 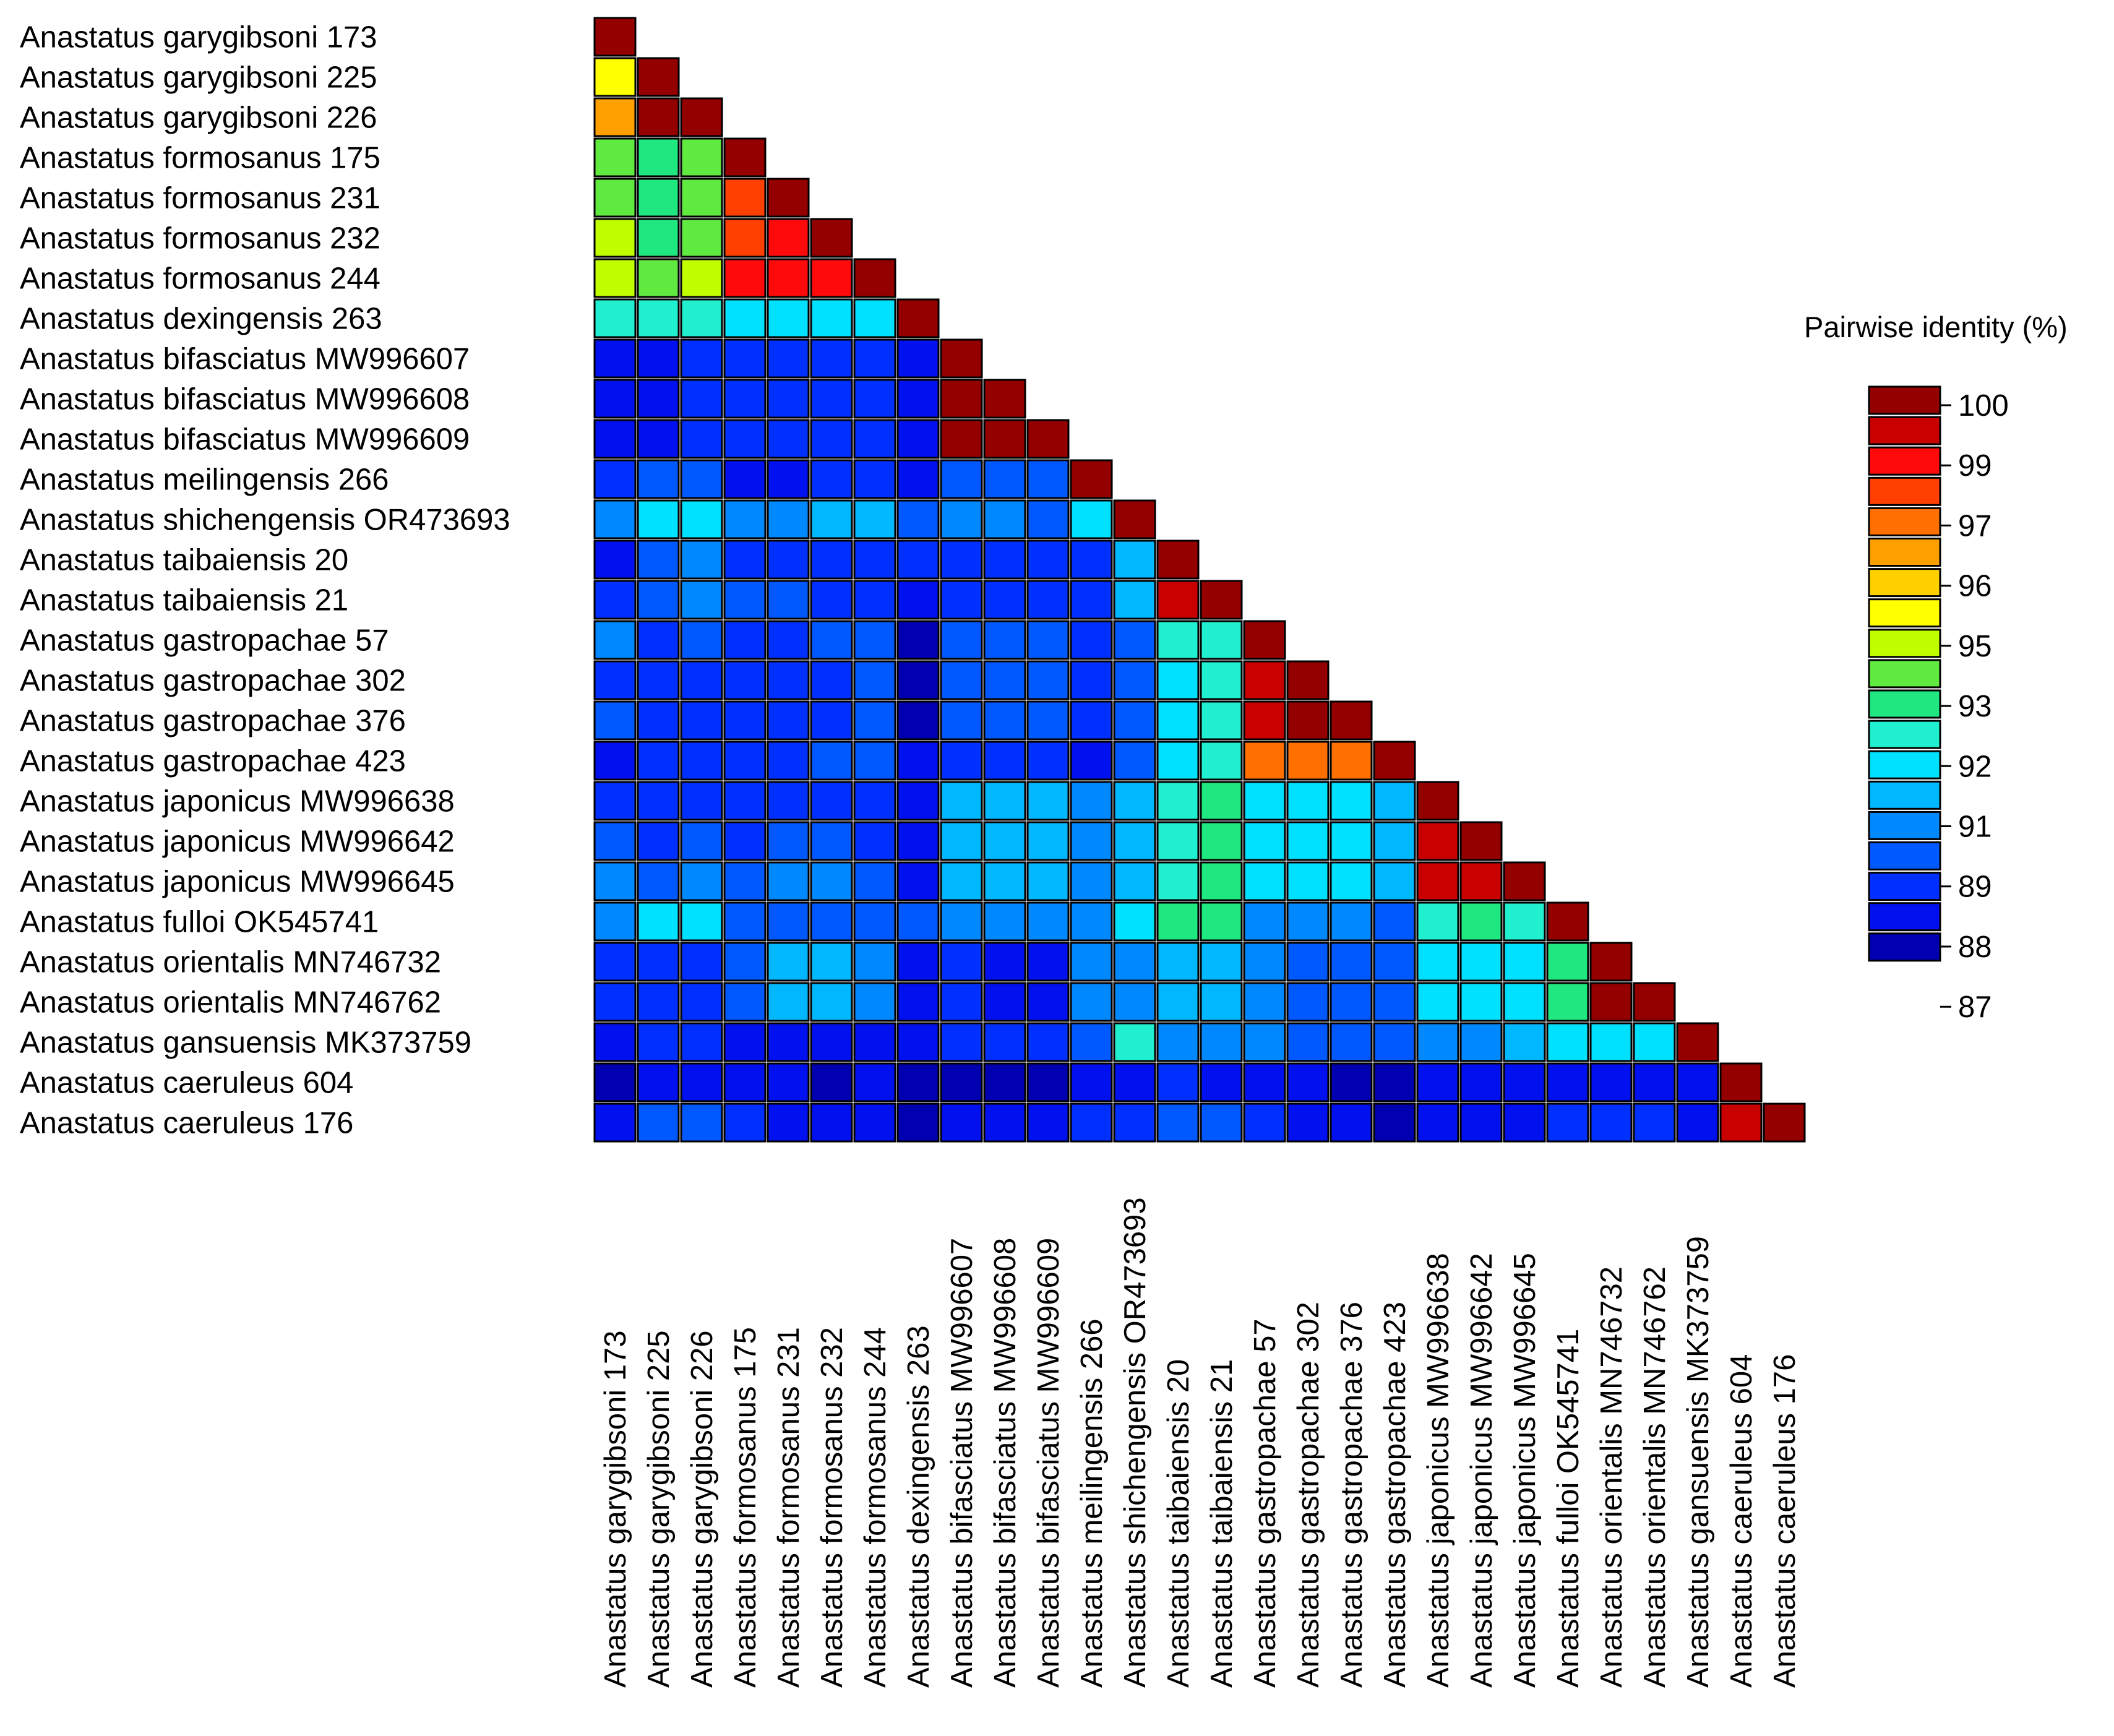 What do you see at coordinates (1611, 1477) in the screenshot?
I see `column-label: Anastatus orientalis MN746732` at bounding box center [1611, 1477].